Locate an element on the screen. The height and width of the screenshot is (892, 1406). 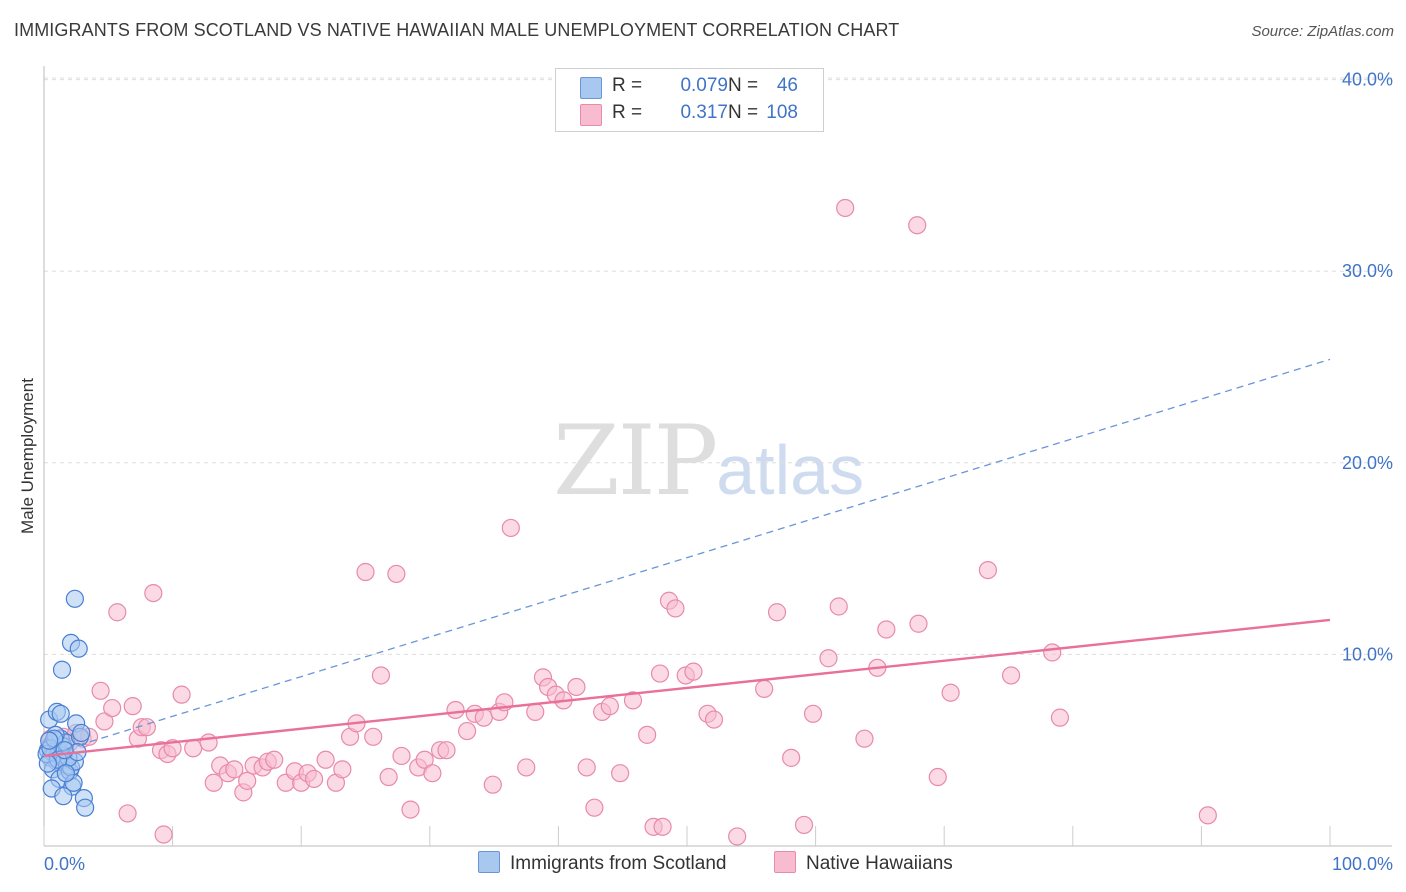
legend-swatch-scotland is located at coordinates (591, 88).